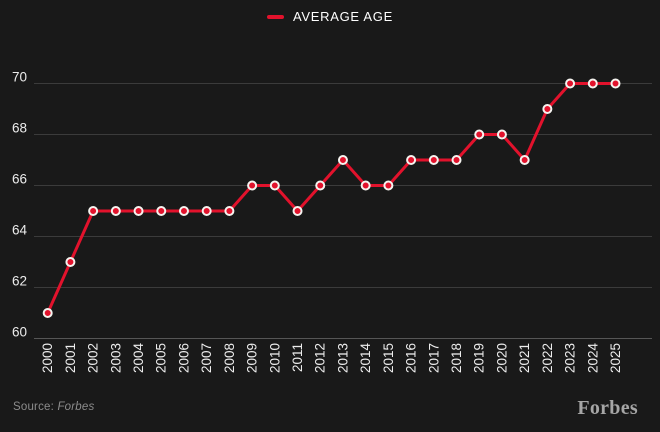  I want to click on x-tick-label: 2019, so click(479, 358).